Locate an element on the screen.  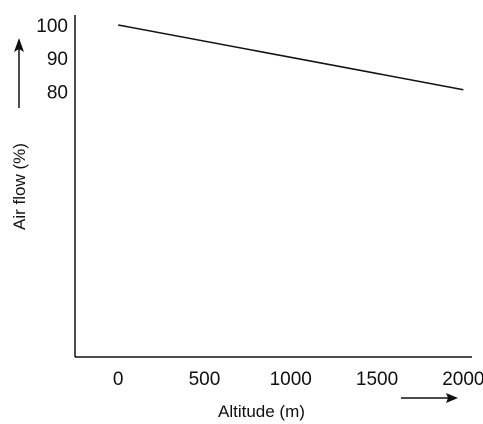
x-axis-arrow-head is located at coordinates (452, 398).